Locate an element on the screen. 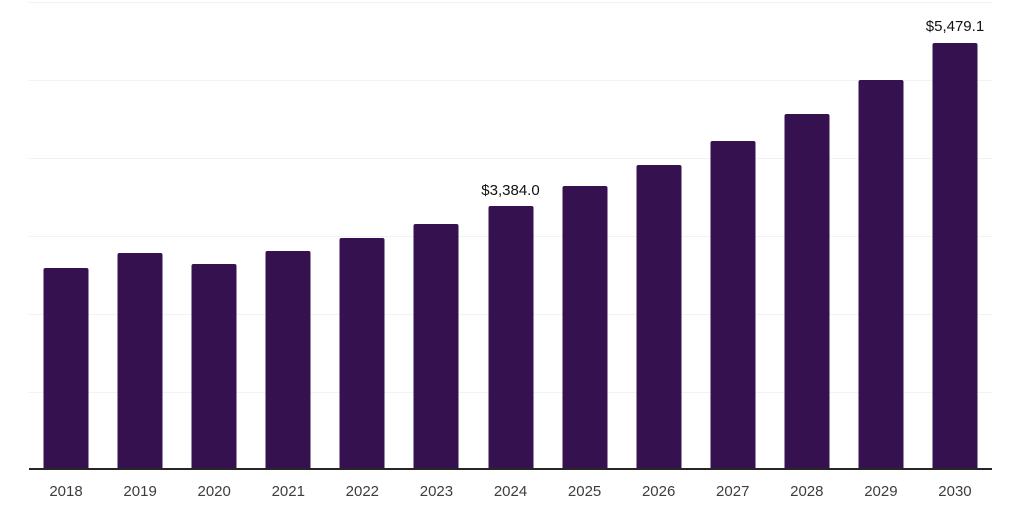  x-tick-label-2025: 2025 is located at coordinates (584, 491).